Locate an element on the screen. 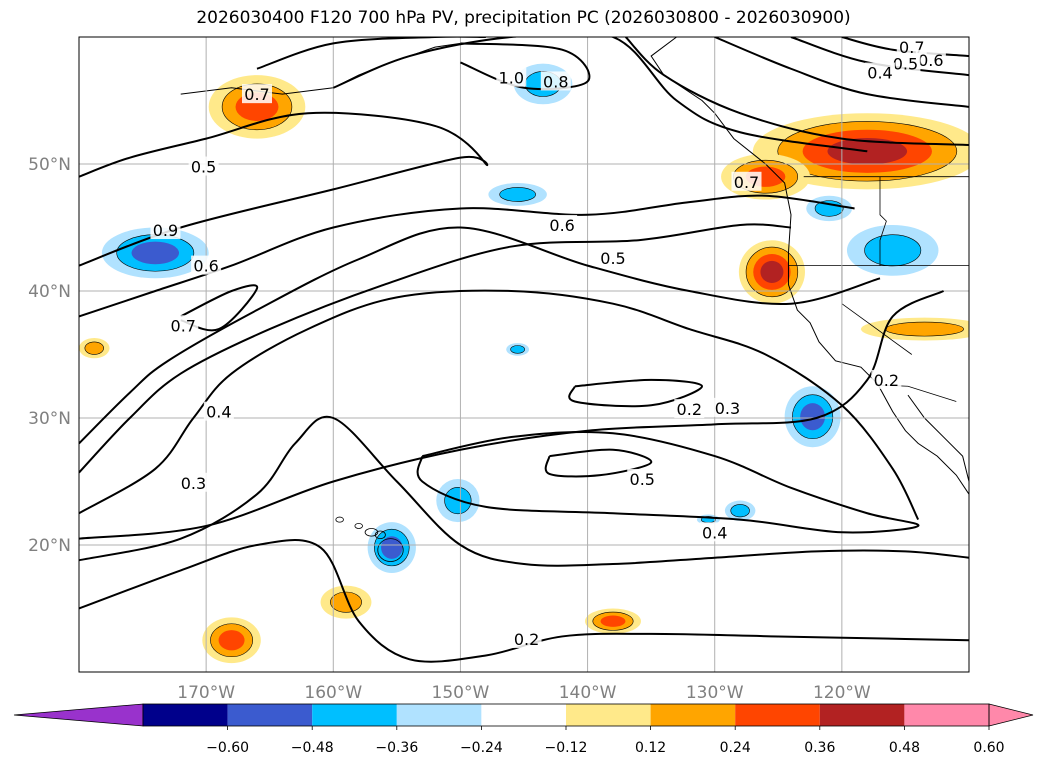  lon-label: 170°W is located at coordinates (206, 693).